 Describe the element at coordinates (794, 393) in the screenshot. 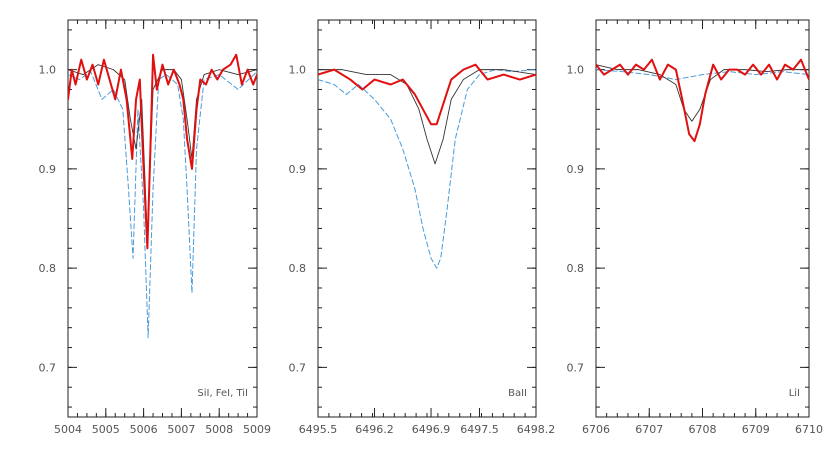

I see `panel-label: LiI` at that location.